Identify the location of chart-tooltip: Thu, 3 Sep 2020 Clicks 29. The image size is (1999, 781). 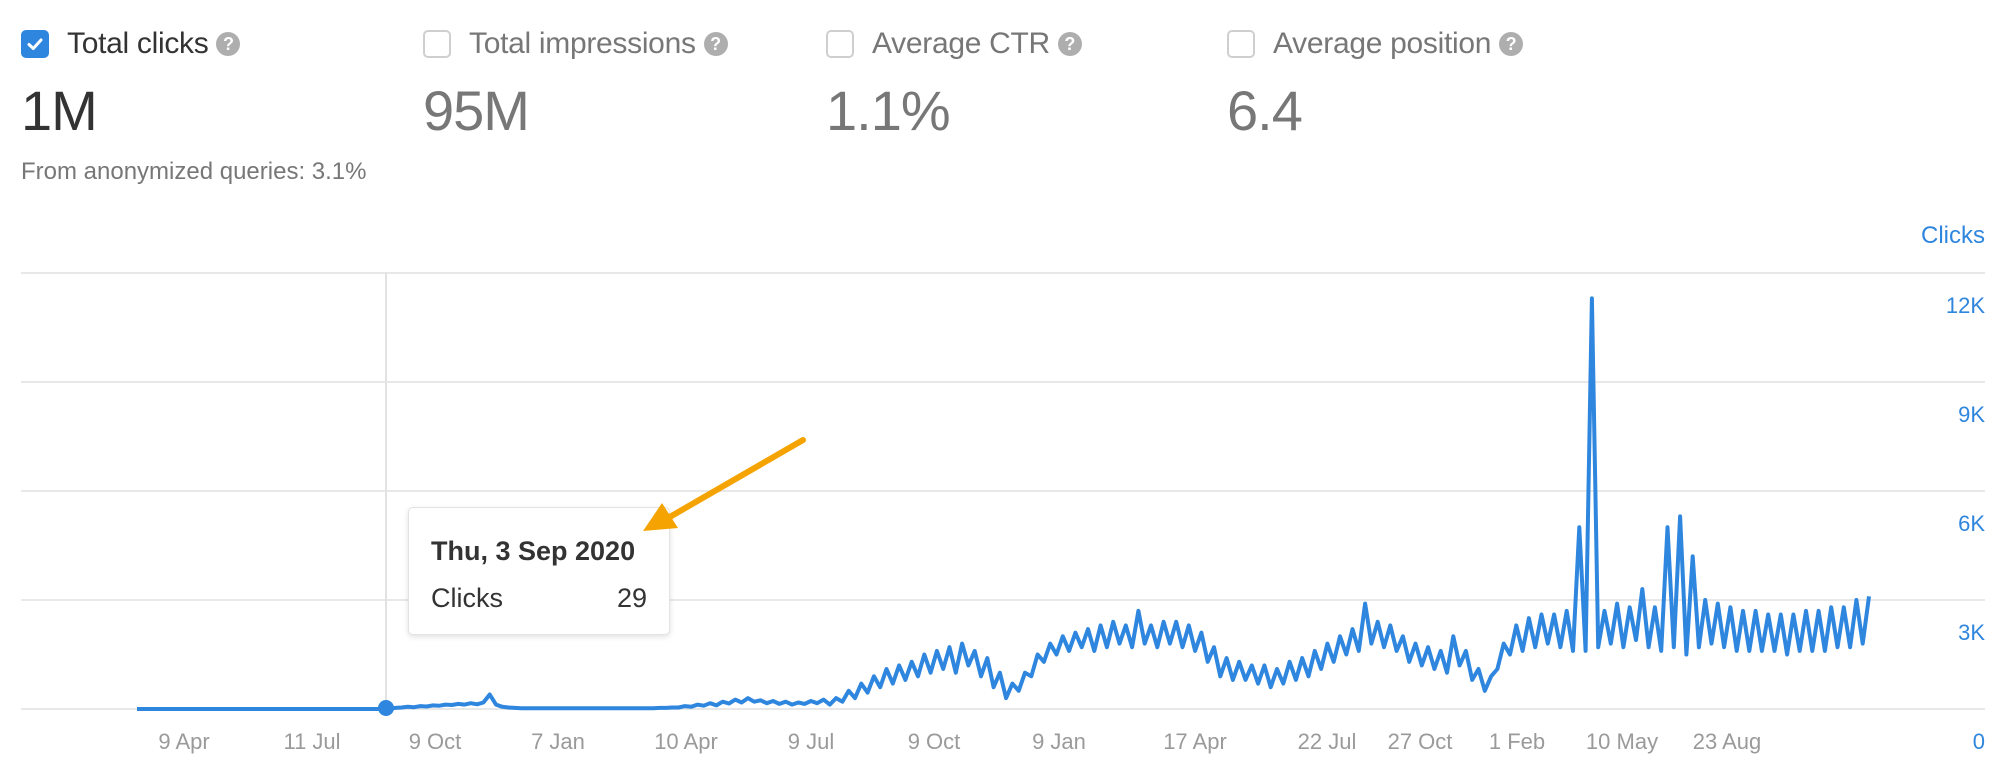
(539, 571).